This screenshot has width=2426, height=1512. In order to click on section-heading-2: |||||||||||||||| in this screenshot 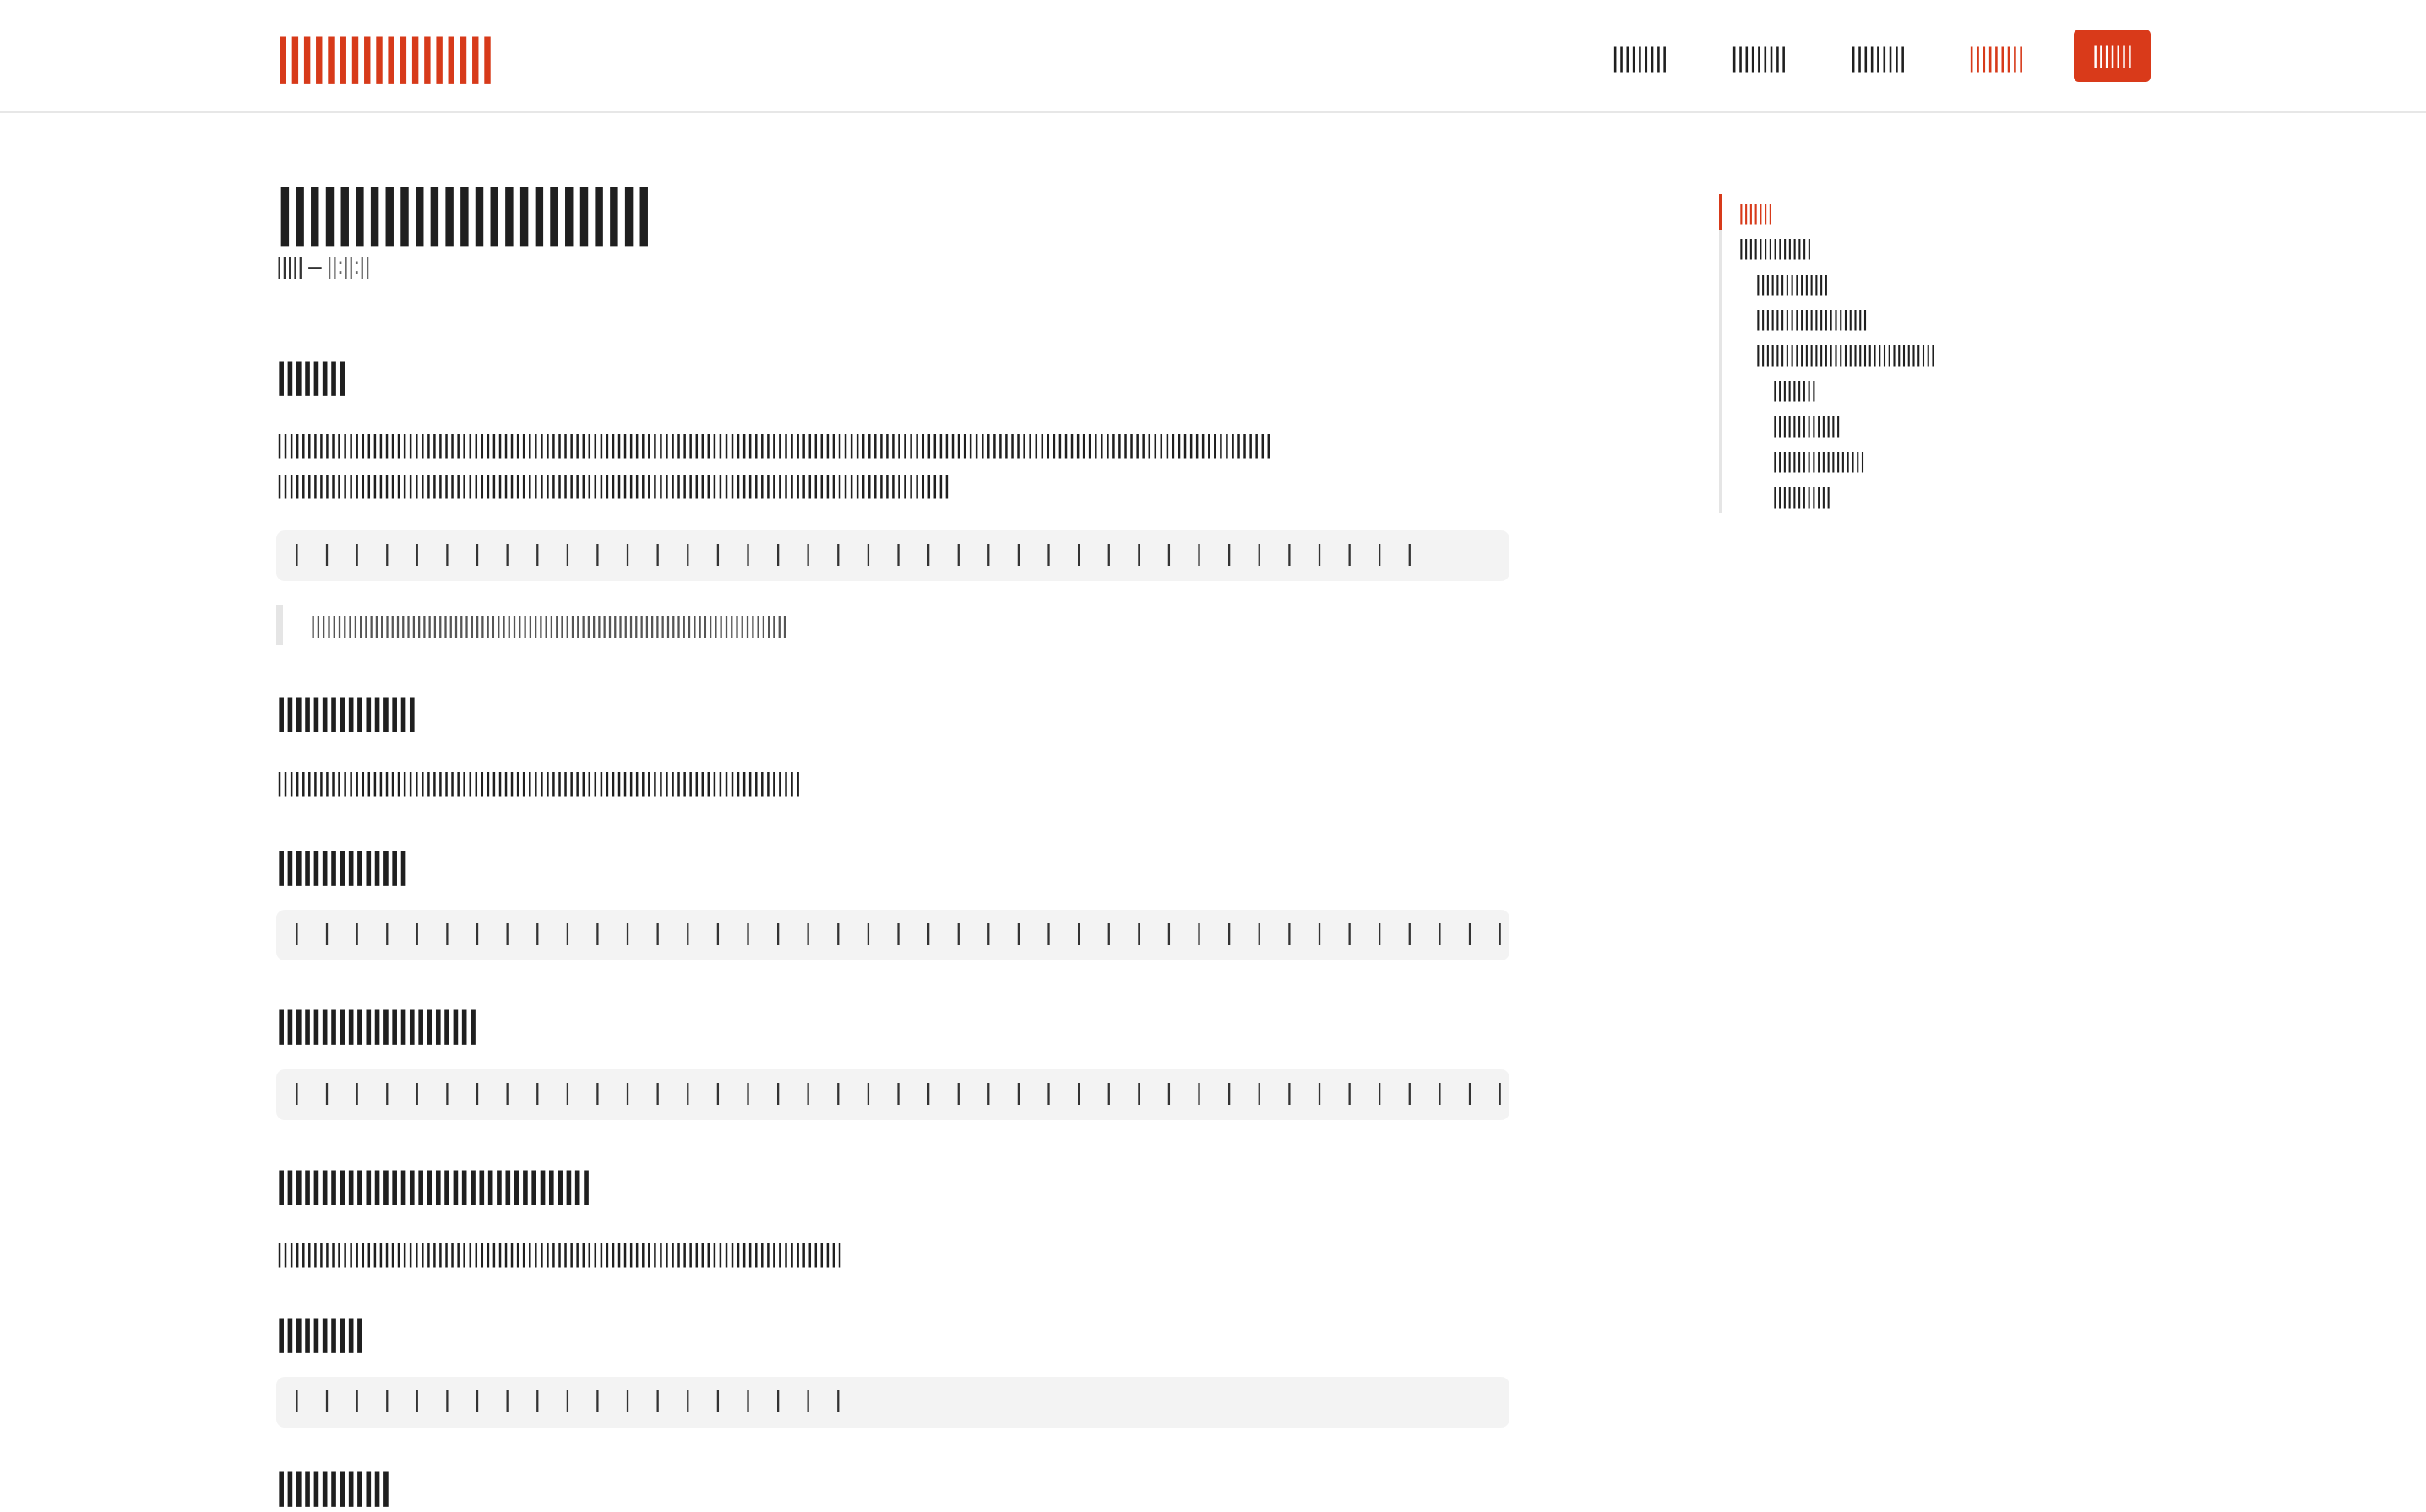, I will do `click(346, 712)`.